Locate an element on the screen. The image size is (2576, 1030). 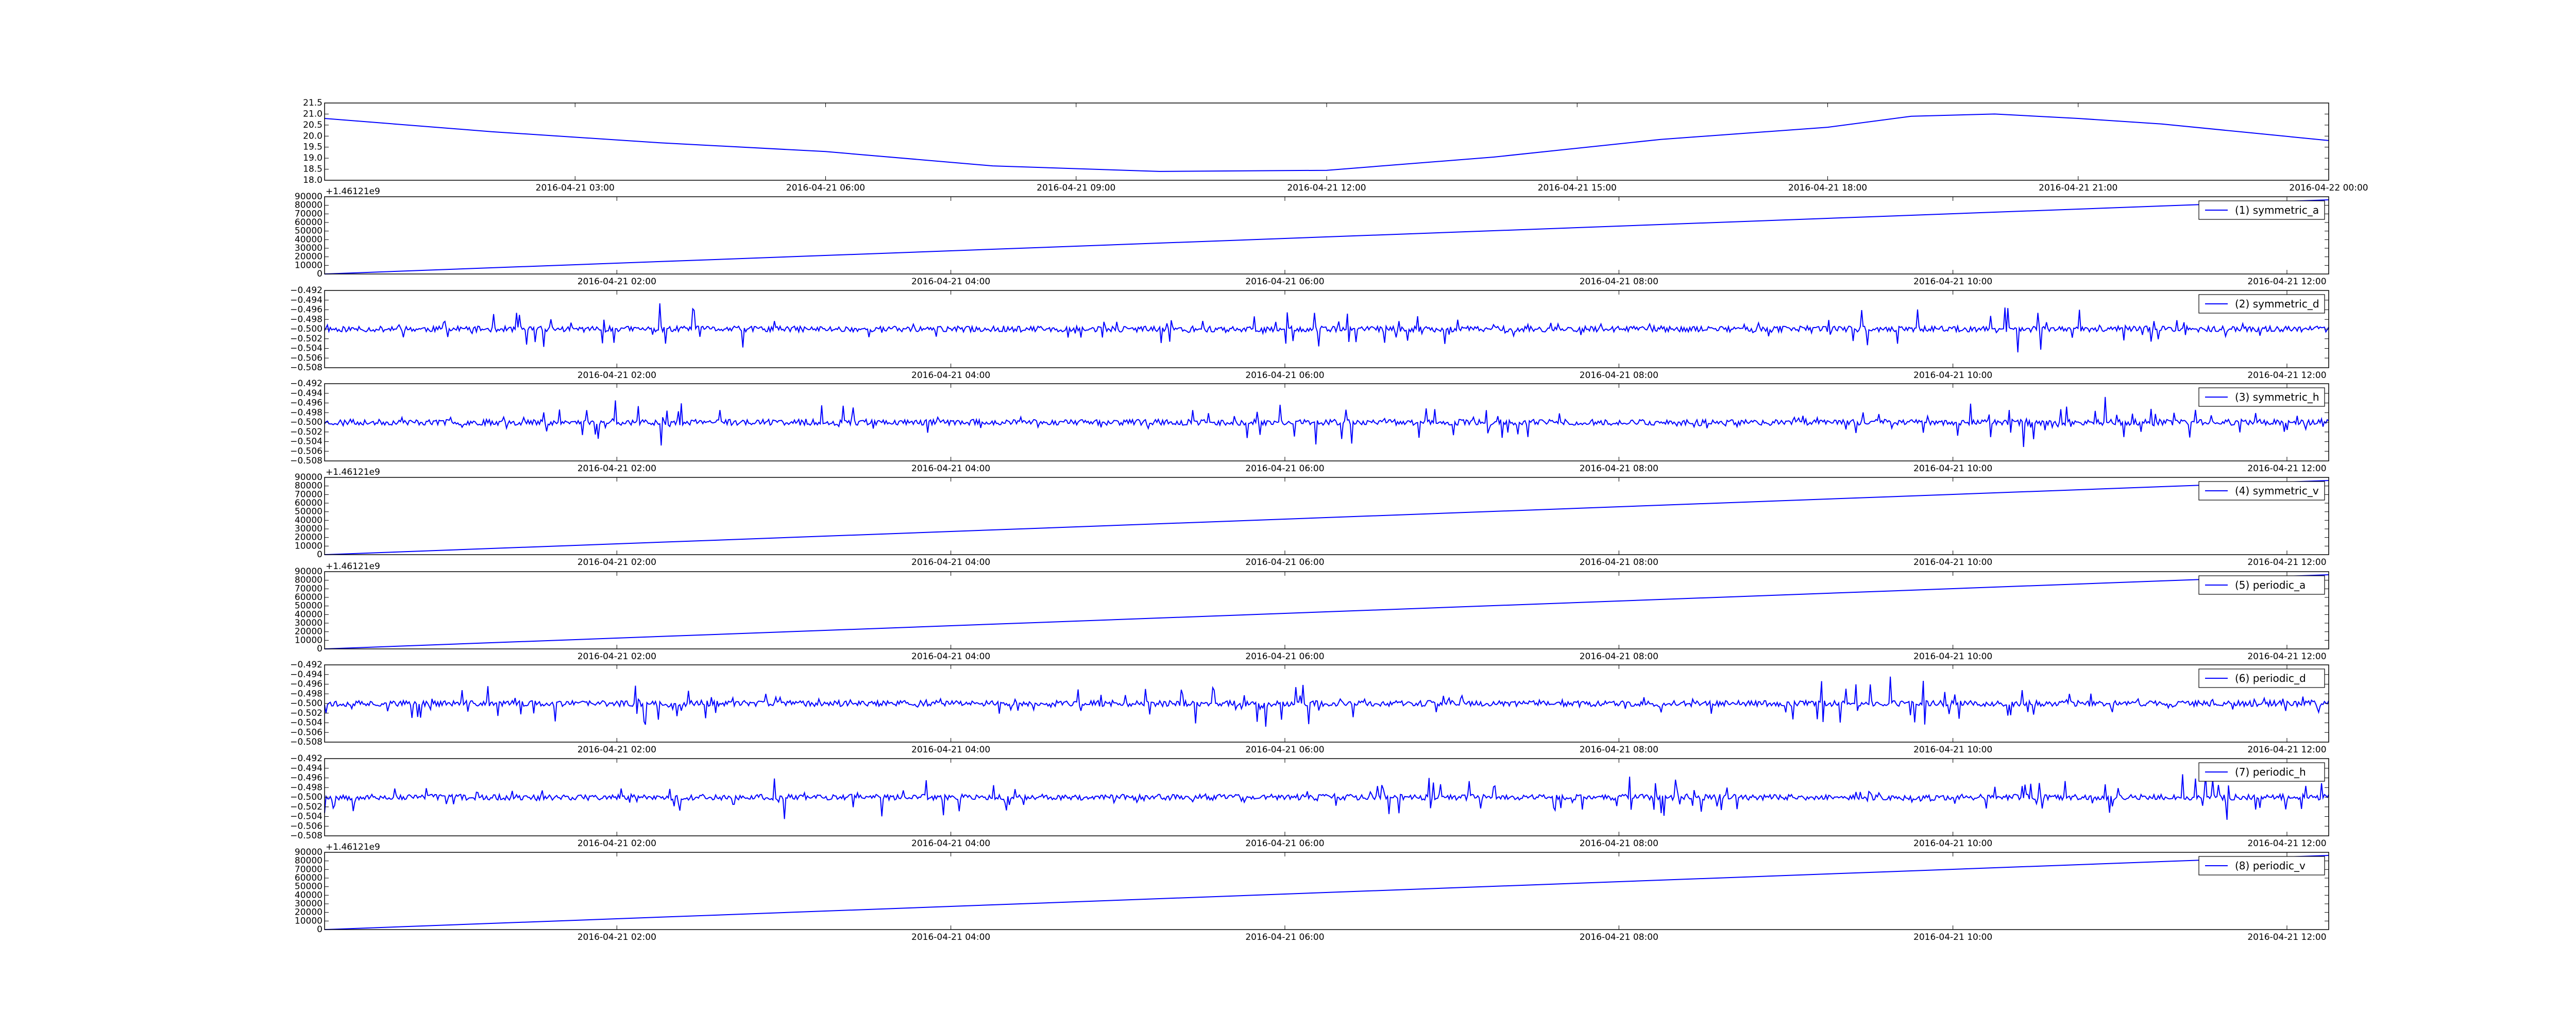
legend: (8) periodic_v is located at coordinates (2261, 866).